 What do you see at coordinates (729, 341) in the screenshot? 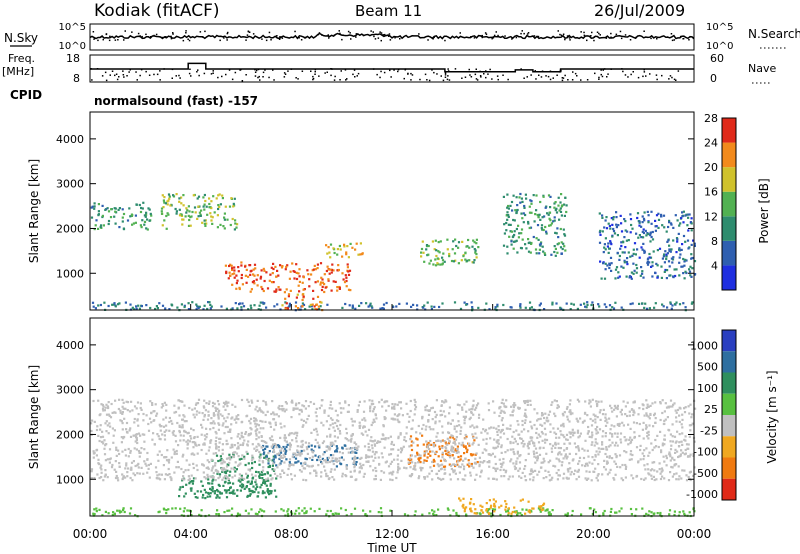
I see `colorbar-swatch` at bounding box center [729, 341].